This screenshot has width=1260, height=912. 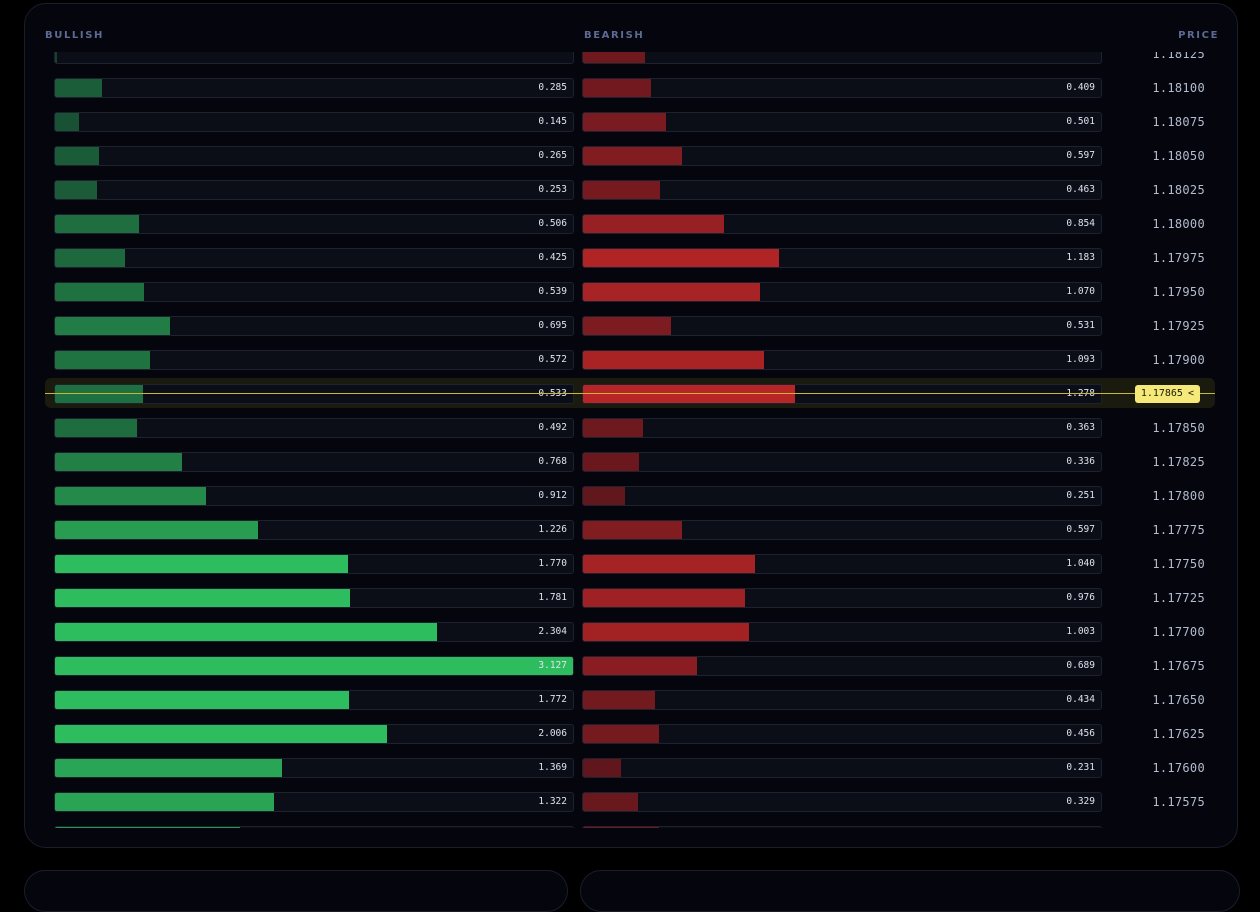 I want to click on bearish-volume-value: 0.434, so click(x=1080, y=699).